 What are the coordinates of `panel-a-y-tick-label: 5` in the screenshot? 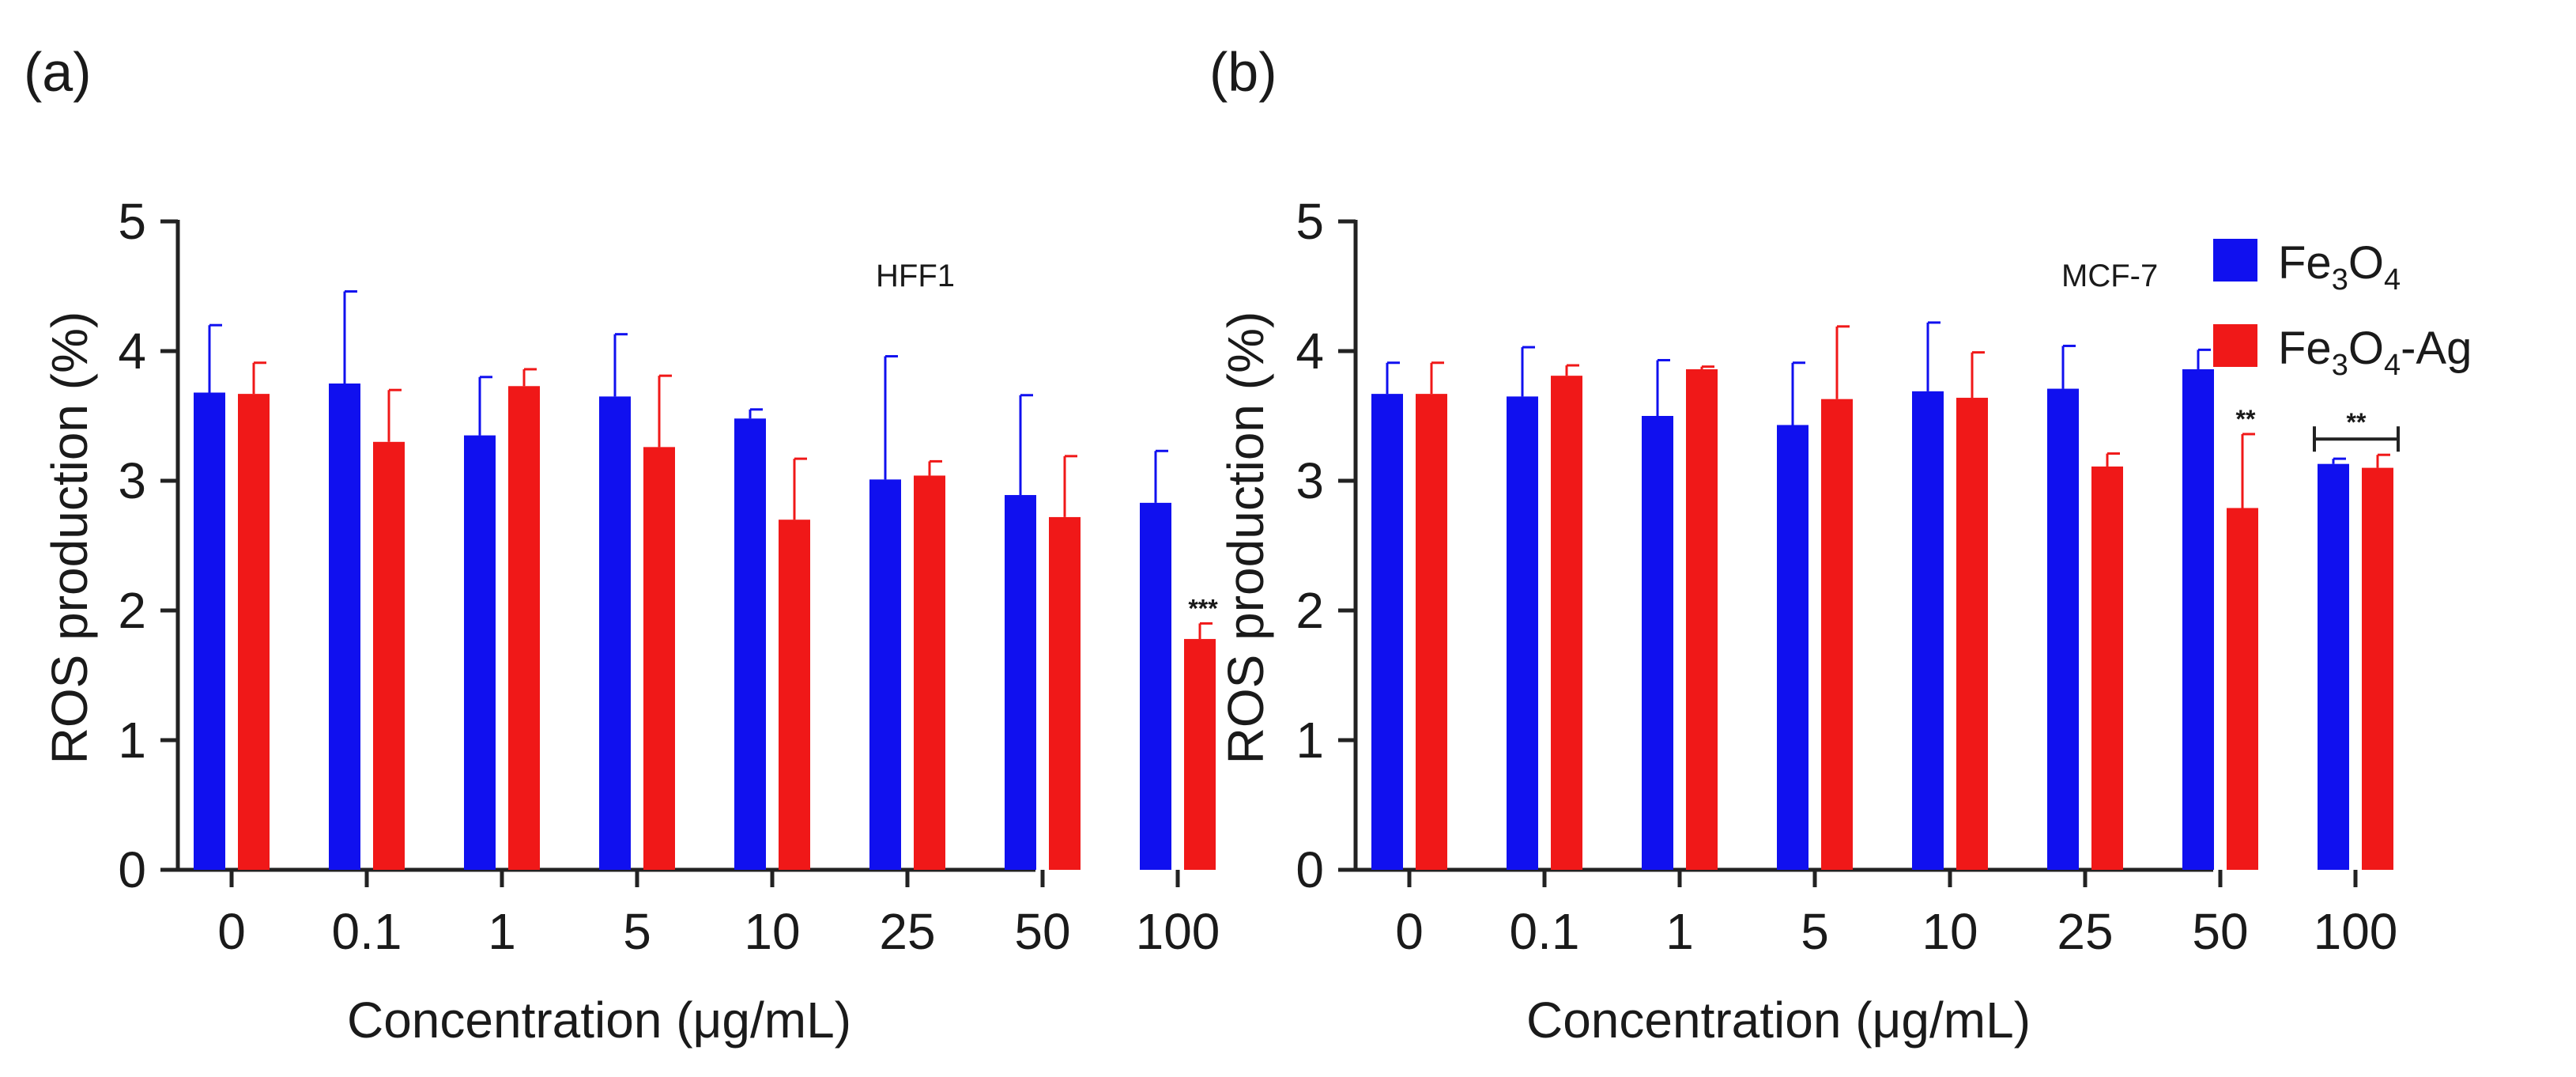 It's located at (132, 222).